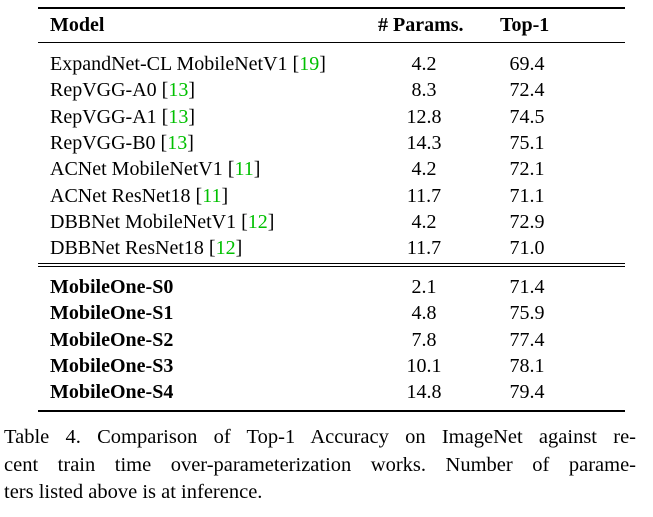 Image resolution: width=653 pixels, height=517 pixels. I want to click on top1-cell: 71.1, so click(527, 195).